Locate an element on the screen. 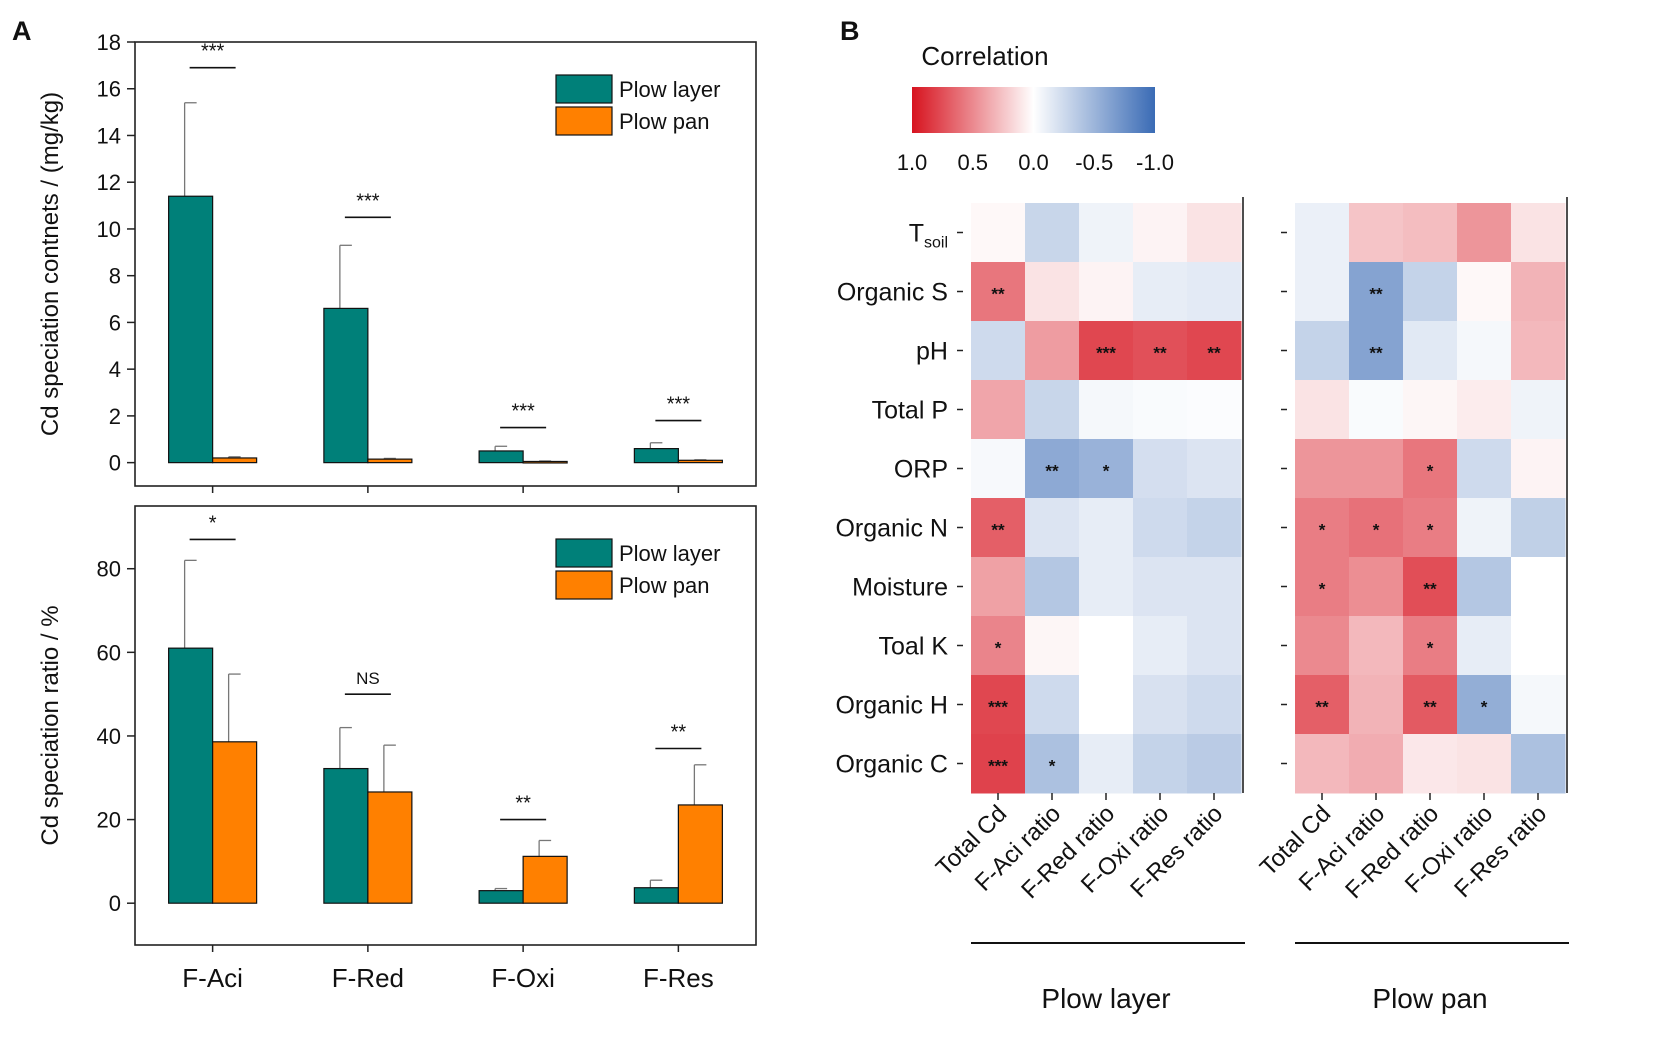 The height and width of the screenshot is (1058, 1654). y-tick-label: 40 is located at coordinates (109, 736).